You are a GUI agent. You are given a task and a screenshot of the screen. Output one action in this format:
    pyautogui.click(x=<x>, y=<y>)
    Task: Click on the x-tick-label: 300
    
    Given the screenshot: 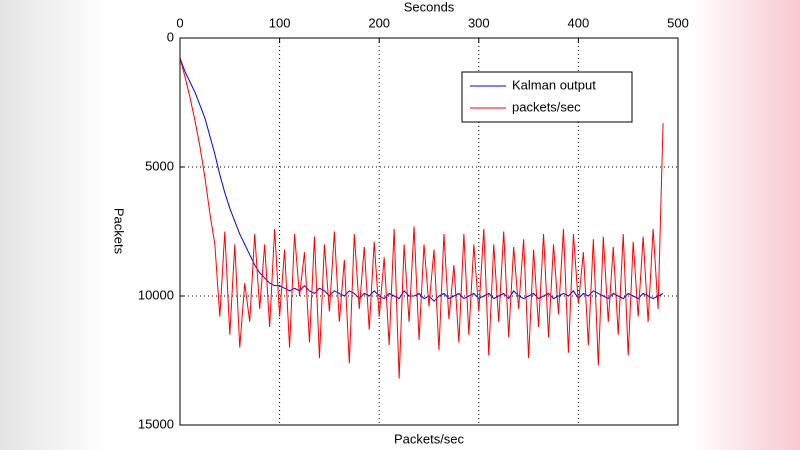 What is the action you would take?
    pyautogui.click(x=479, y=22)
    